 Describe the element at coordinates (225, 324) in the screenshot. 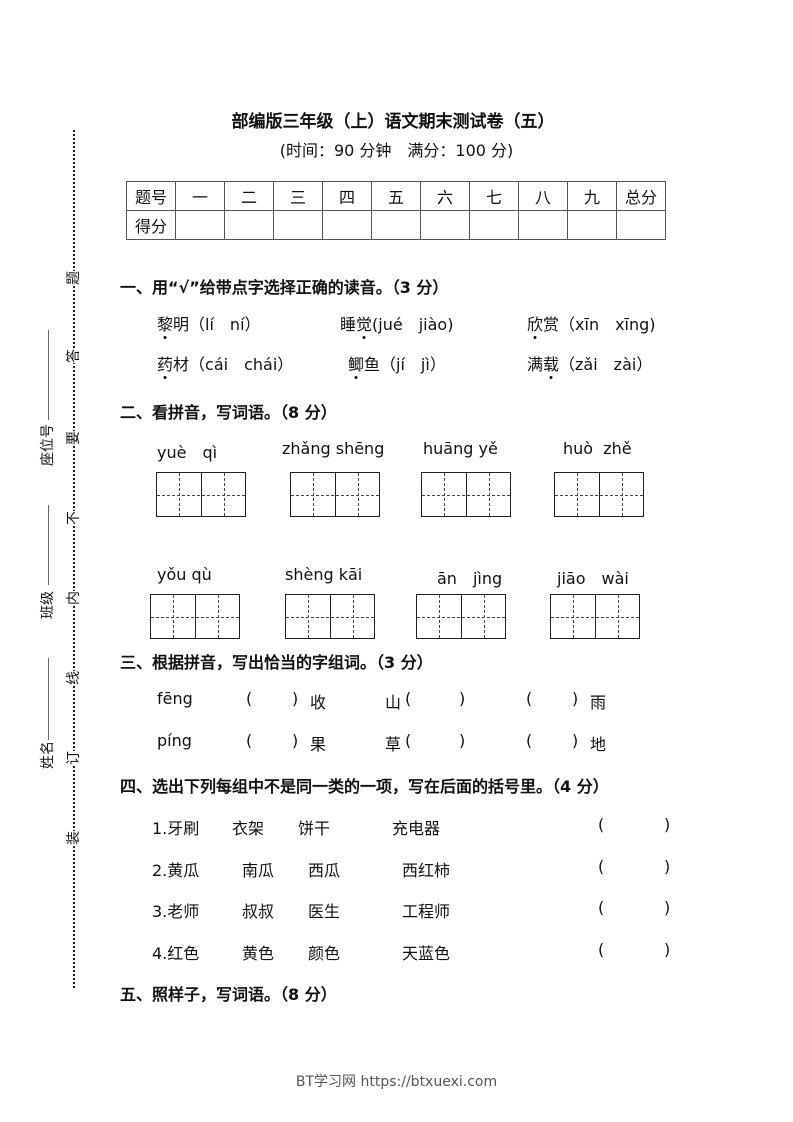

I see `pinyin-options: （lí ní）` at that location.